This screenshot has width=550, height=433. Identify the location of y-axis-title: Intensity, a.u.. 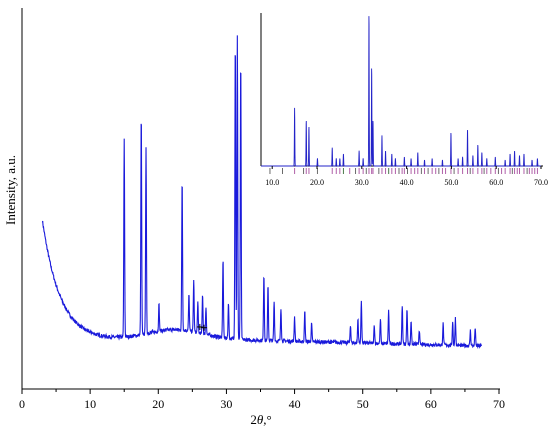
(10, 190).